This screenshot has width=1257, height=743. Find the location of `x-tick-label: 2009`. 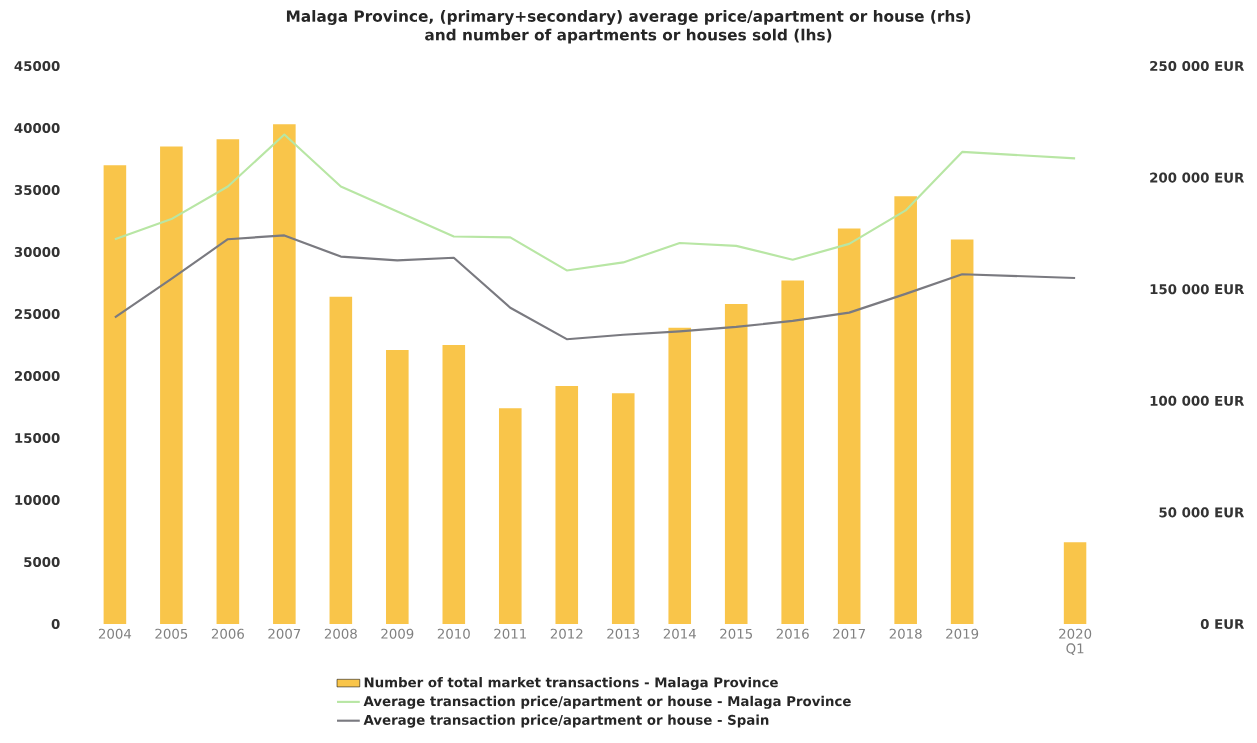

x-tick-label: 2009 is located at coordinates (397, 633).